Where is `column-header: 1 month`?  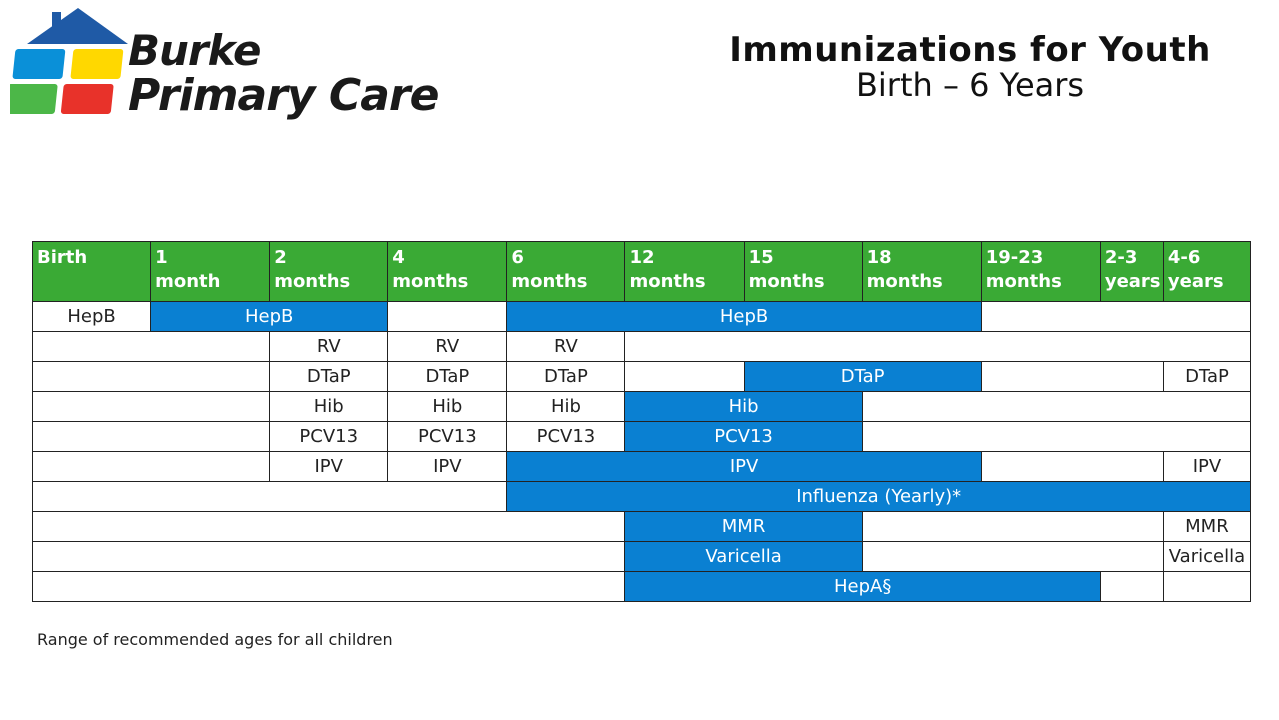 column-header: 1 month is located at coordinates (210, 271).